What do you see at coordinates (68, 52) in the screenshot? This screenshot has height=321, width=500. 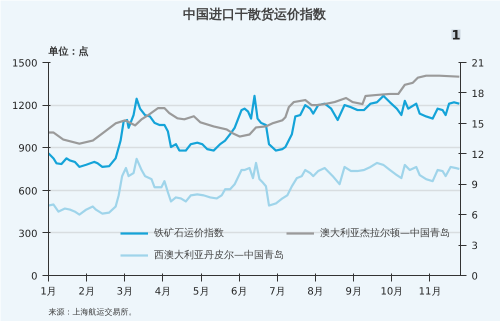 I see `y-axis-title: 单位：点` at bounding box center [68, 52].